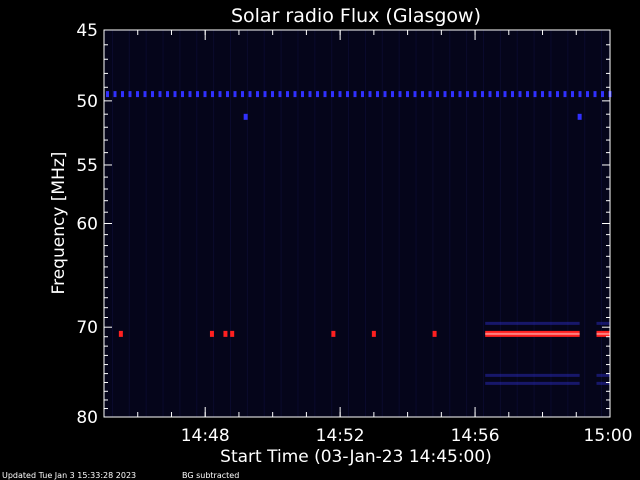  I want to click on x-tick-label: 15:00, so click(608, 436).